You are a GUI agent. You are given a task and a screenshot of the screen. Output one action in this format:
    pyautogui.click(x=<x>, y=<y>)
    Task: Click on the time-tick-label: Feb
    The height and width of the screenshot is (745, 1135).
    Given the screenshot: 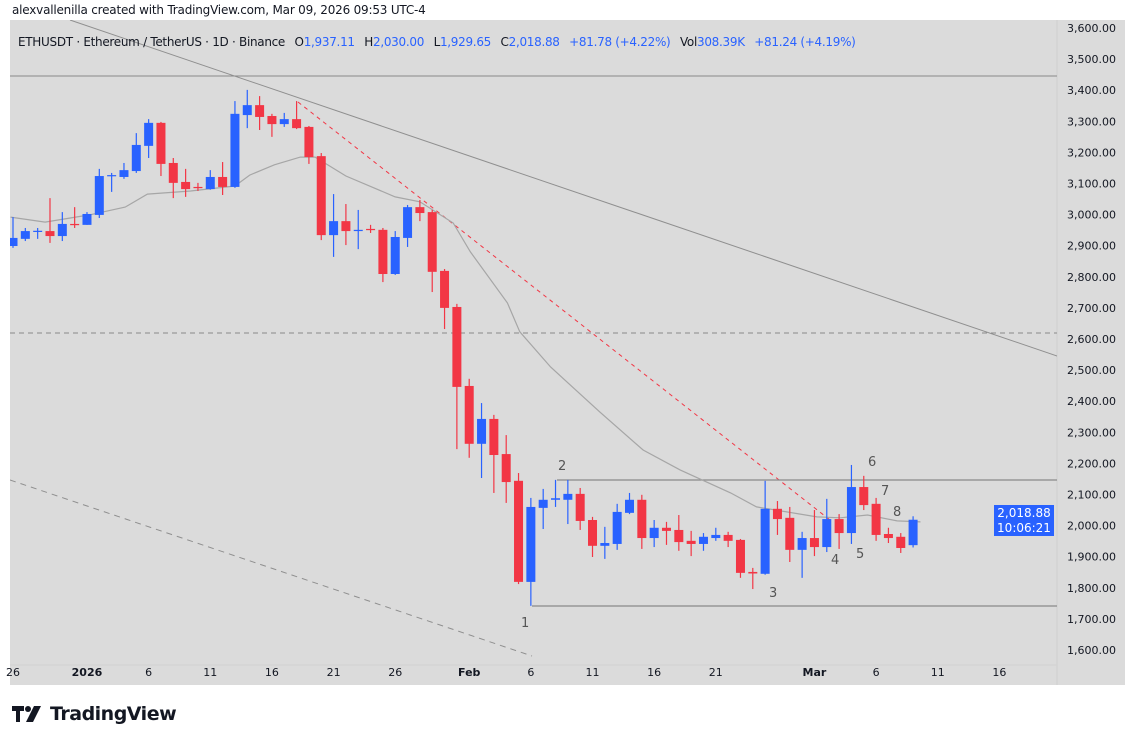 What is the action you would take?
    pyautogui.click(x=469, y=672)
    